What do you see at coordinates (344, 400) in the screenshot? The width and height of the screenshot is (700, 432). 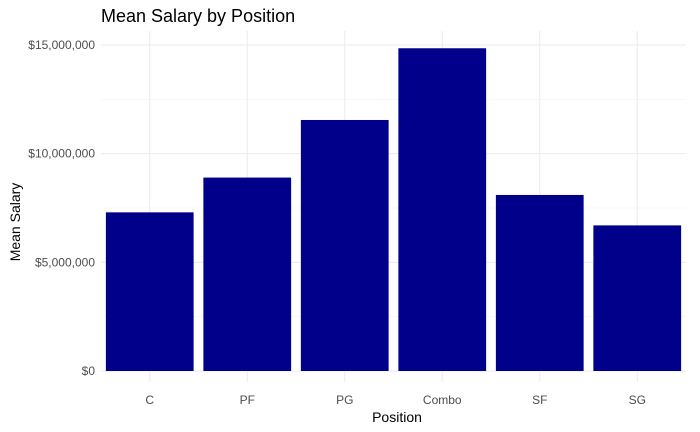 I see `x-tick-label: PG` at bounding box center [344, 400].